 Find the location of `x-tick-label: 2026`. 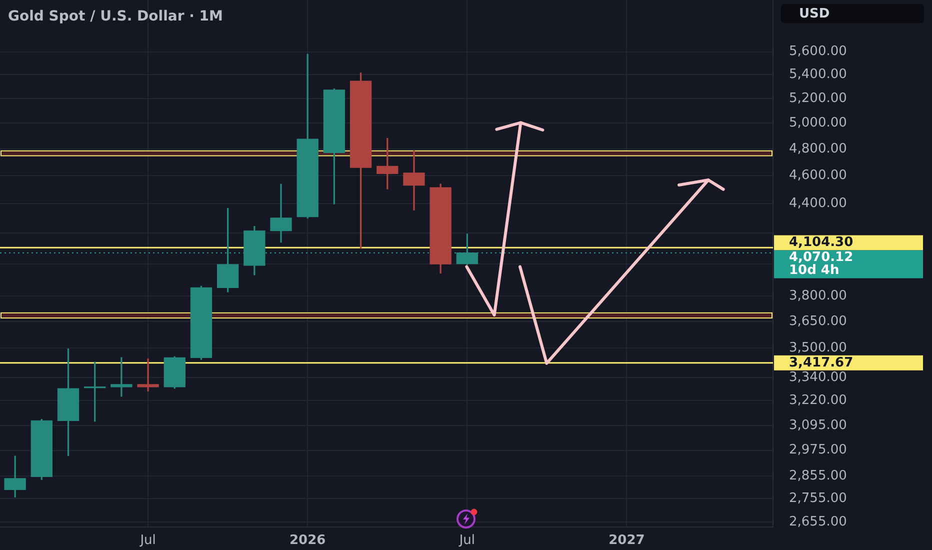

x-tick-label: 2026 is located at coordinates (308, 540).